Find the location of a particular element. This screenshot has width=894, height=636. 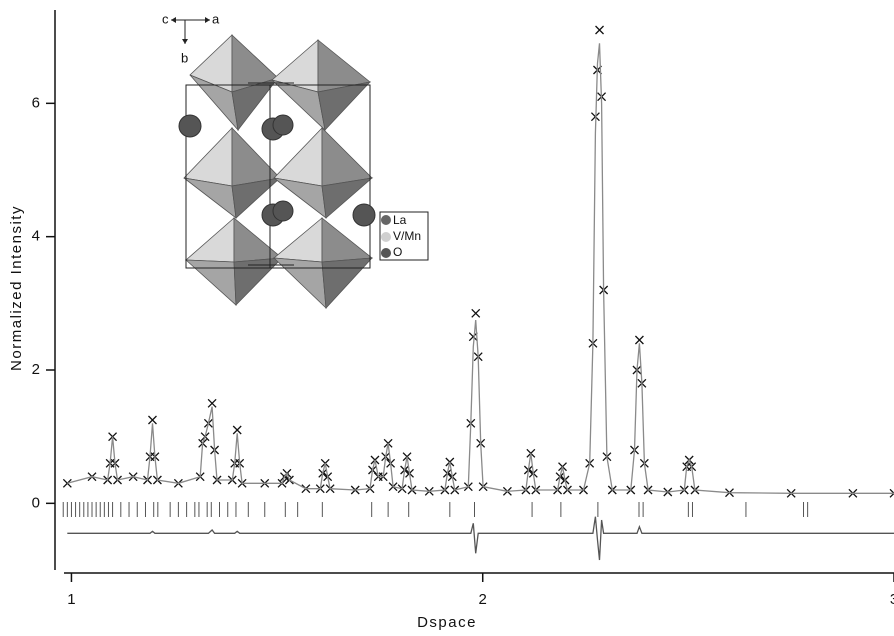

y-tick-label: 2 is located at coordinates (36, 369).